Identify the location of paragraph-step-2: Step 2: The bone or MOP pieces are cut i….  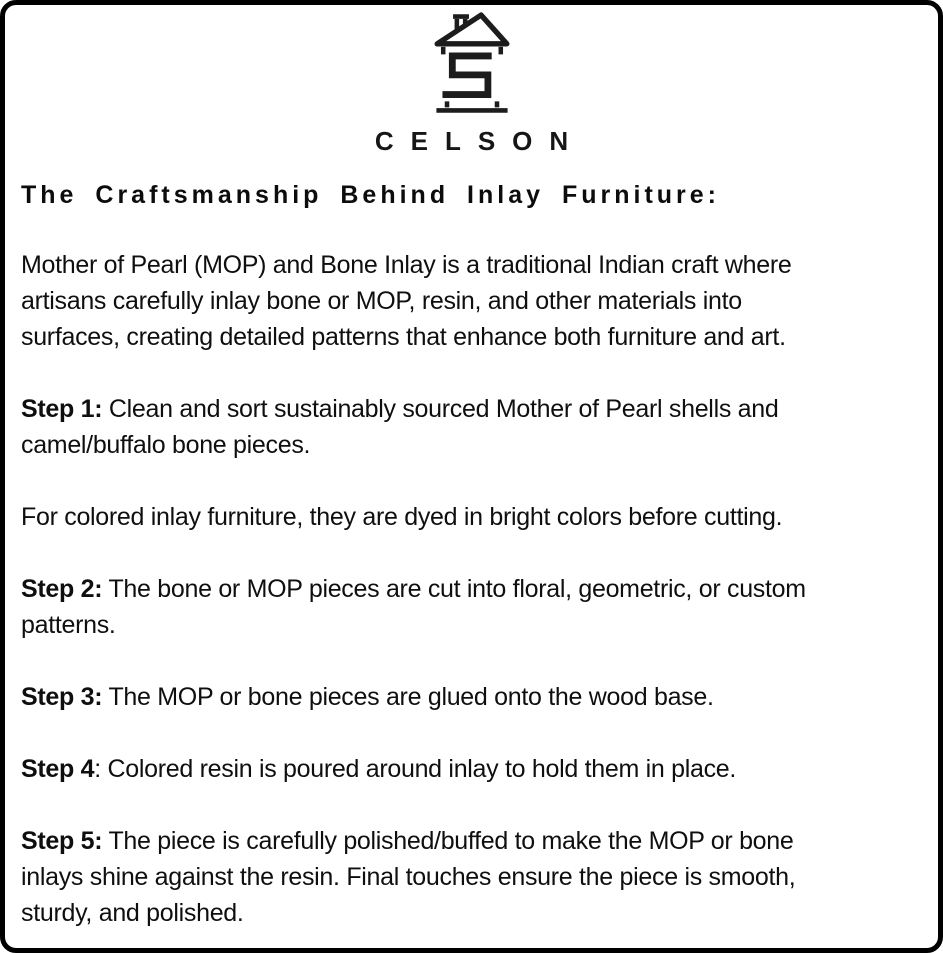
(471, 607).